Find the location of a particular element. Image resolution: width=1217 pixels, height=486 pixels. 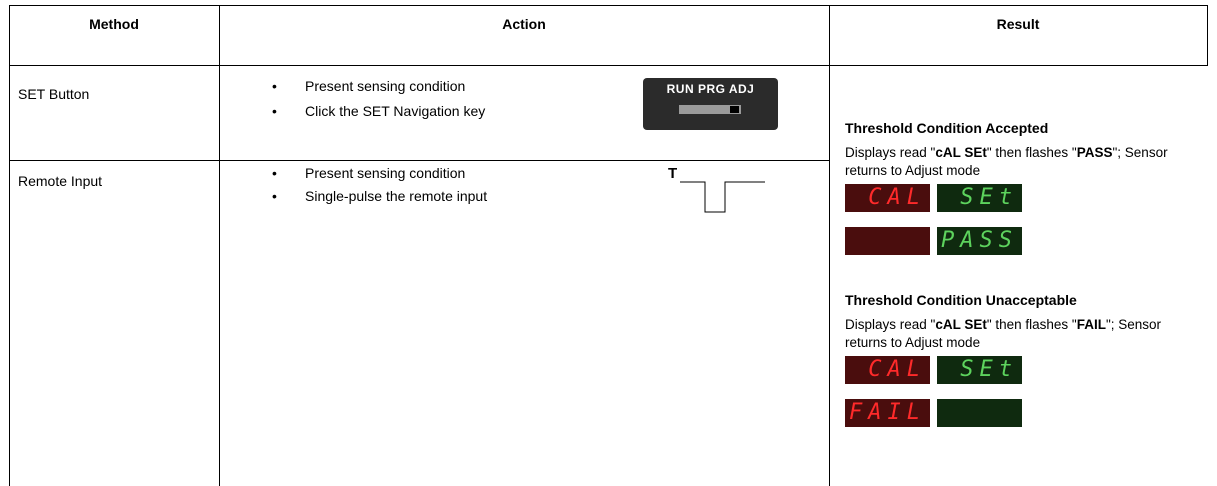

header: Action is located at coordinates (524, 24).